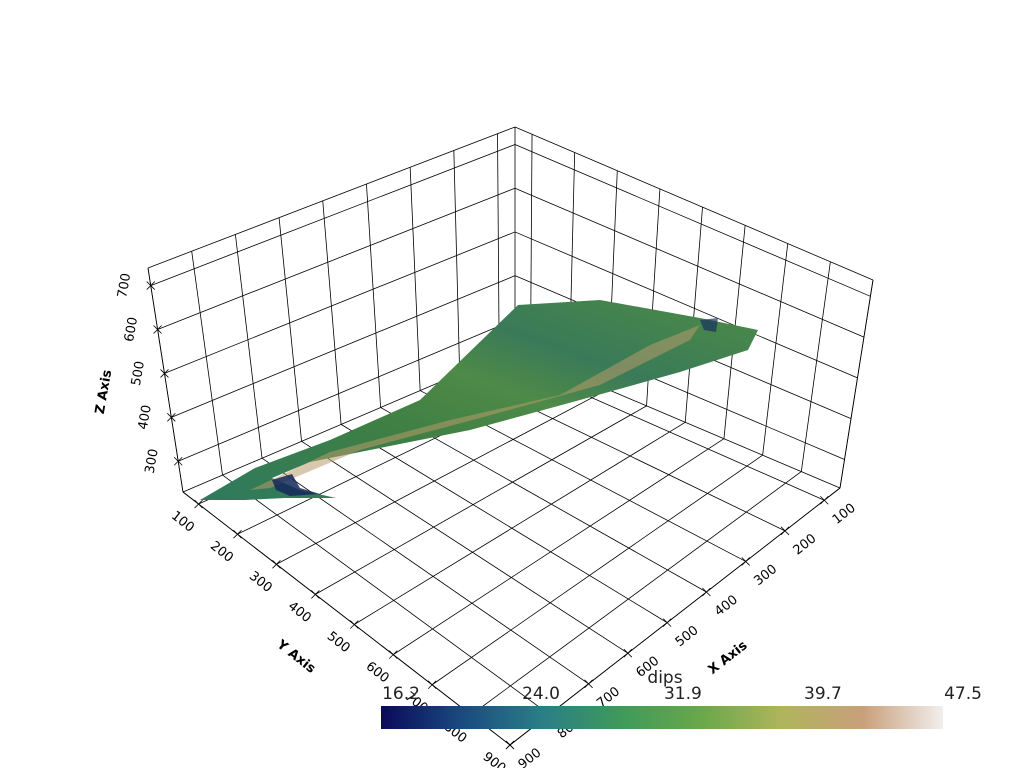 The width and height of the screenshot is (1024, 768). Describe the element at coordinates (726, 605) in the screenshot. I see `x-tick-label: 400` at that location.